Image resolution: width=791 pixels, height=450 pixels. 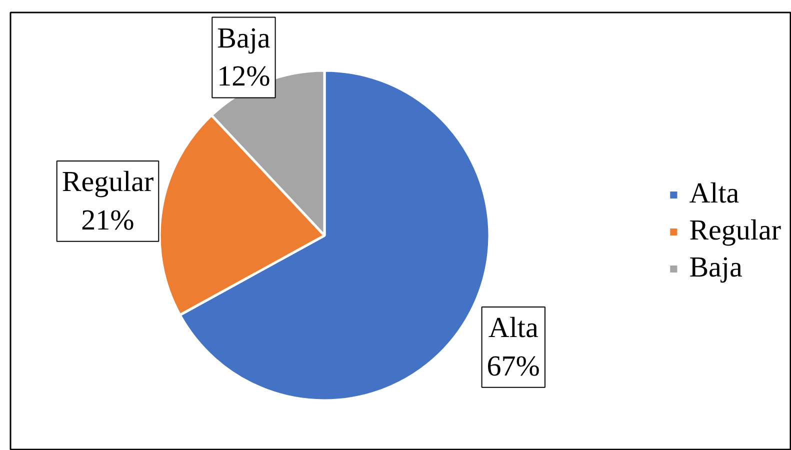 What do you see at coordinates (243, 76) in the screenshot?
I see `data-label: 12%` at bounding box center [243, 76].